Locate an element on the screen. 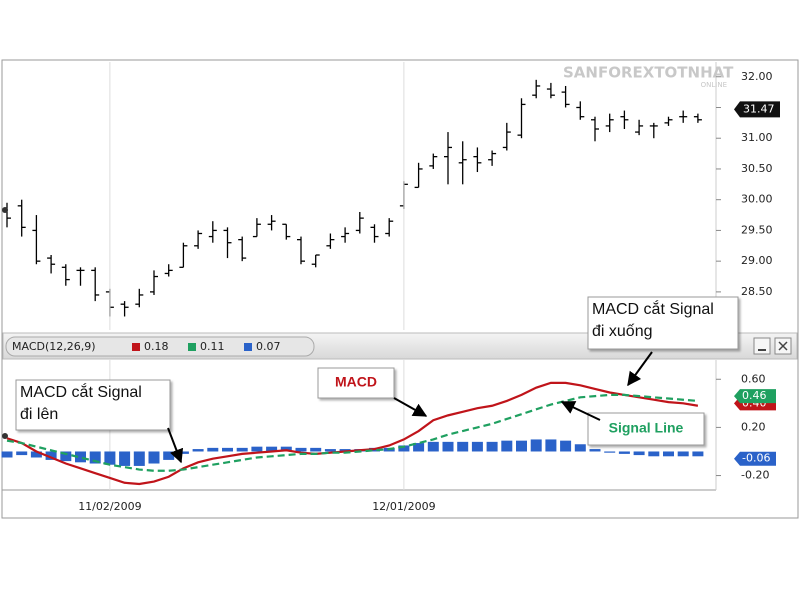  value-tag-label: -0.06 is located at coordinates (756, 458).